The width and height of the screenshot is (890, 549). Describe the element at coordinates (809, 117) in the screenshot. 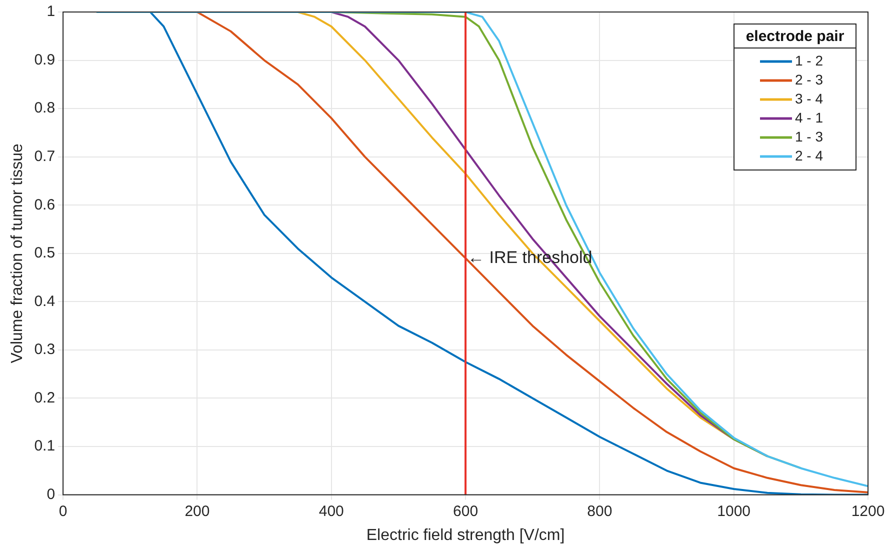

I see `legend-label: 4 - 1` at that location.